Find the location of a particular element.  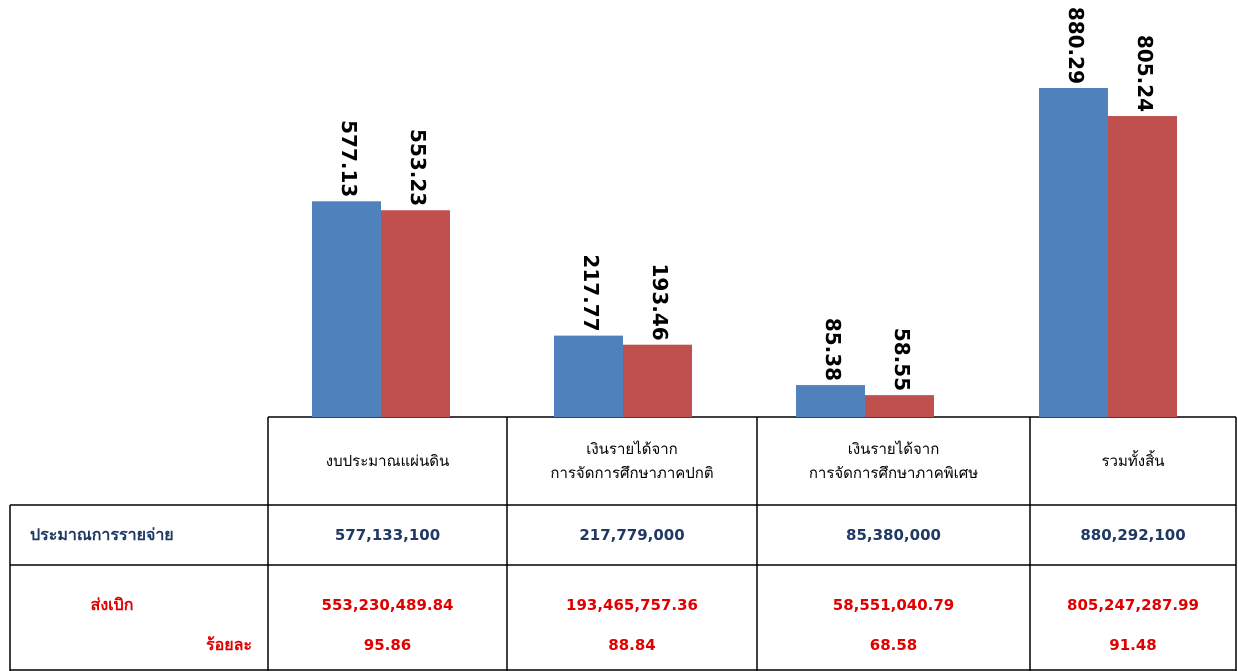

value-label: 577.13 is located at coordinates (349, 158).